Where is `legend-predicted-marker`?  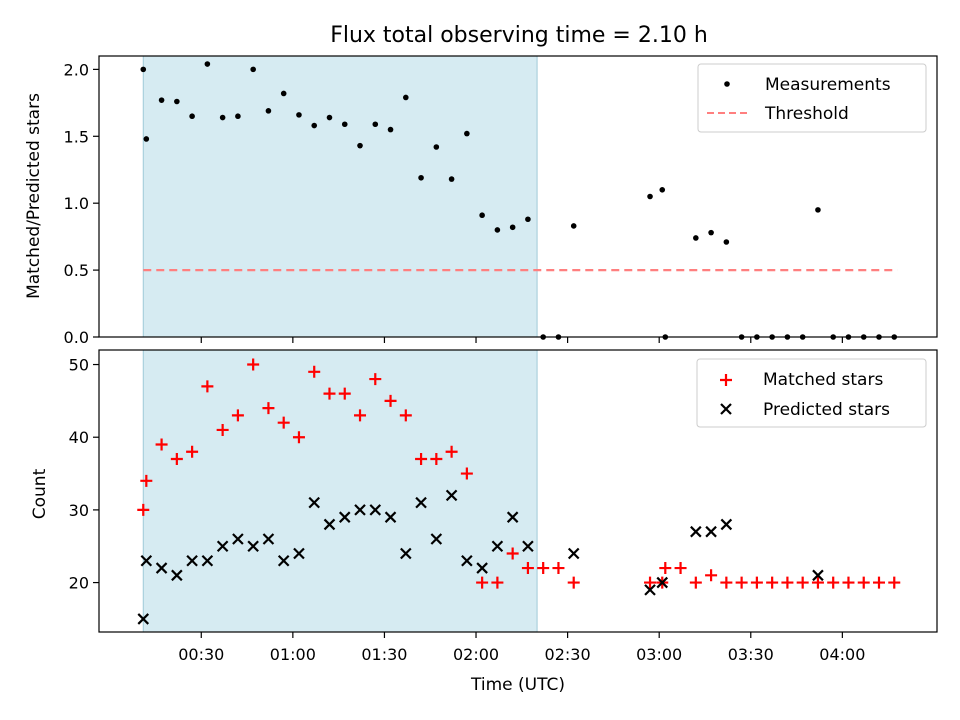 legend-predicted-marker is located at coordinates (726, 409).